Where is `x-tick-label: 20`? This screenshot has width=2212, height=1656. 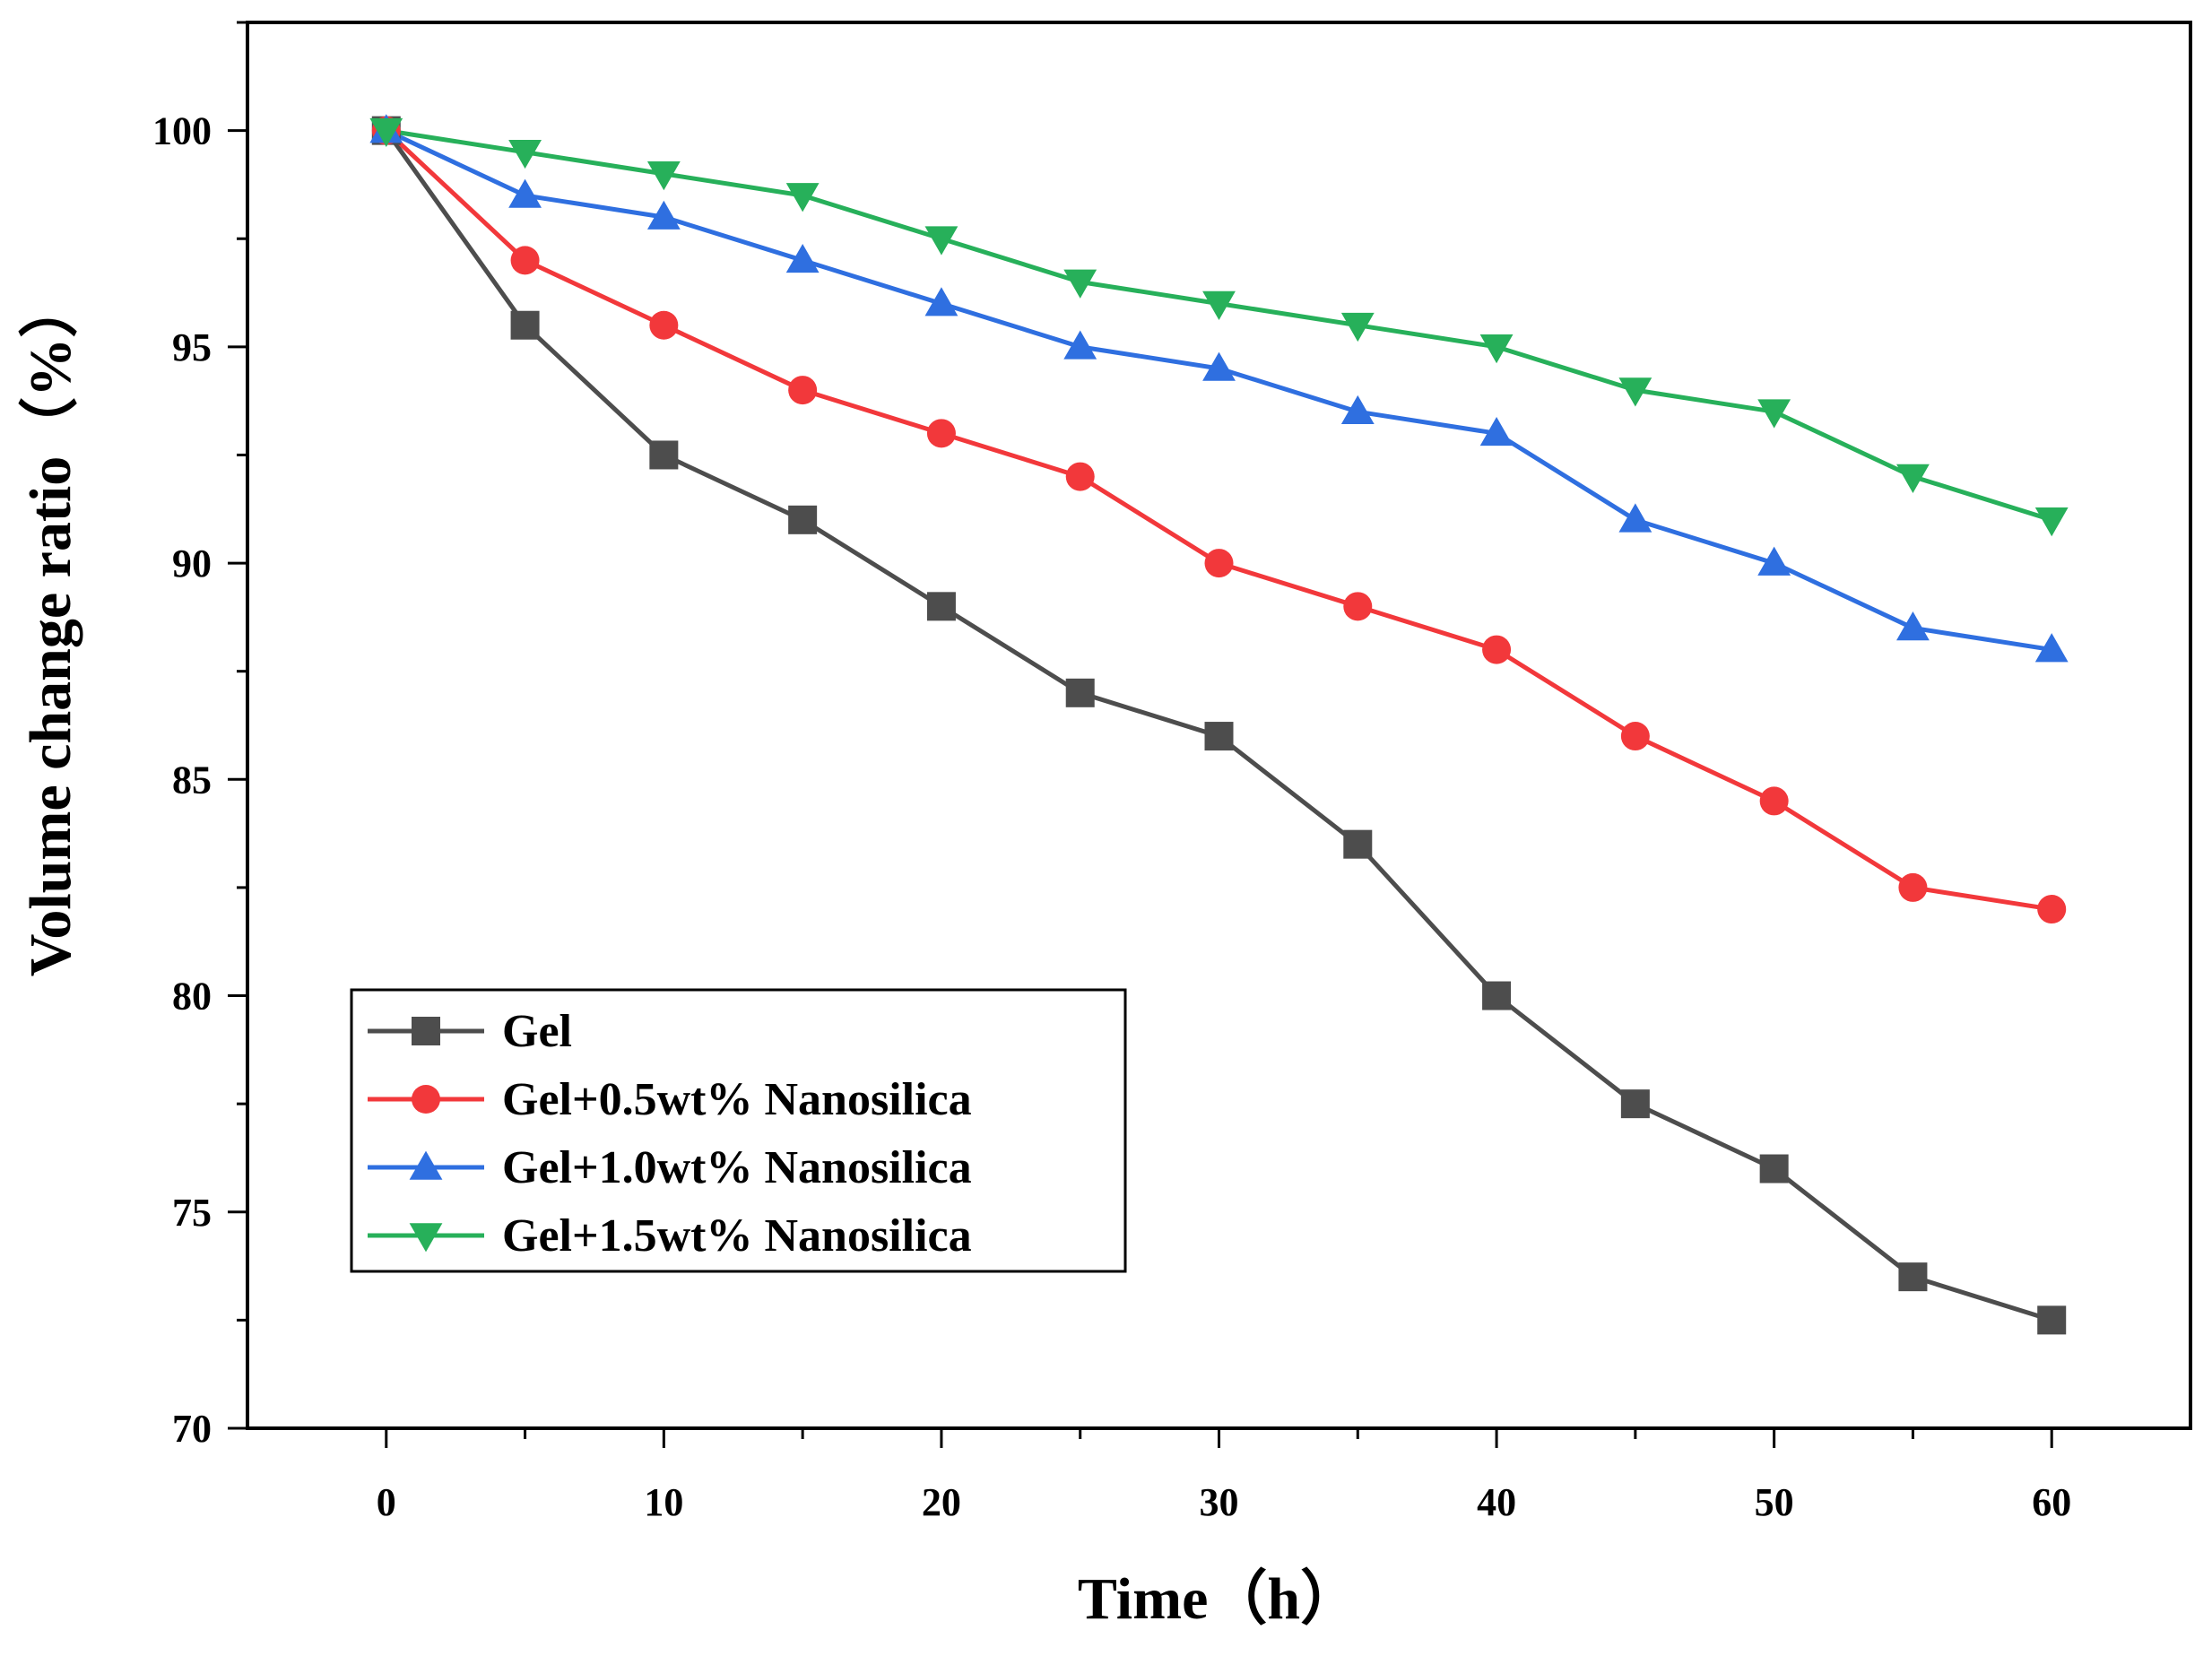
x-tick-label: 20 is located at coordinates (941, 1502).